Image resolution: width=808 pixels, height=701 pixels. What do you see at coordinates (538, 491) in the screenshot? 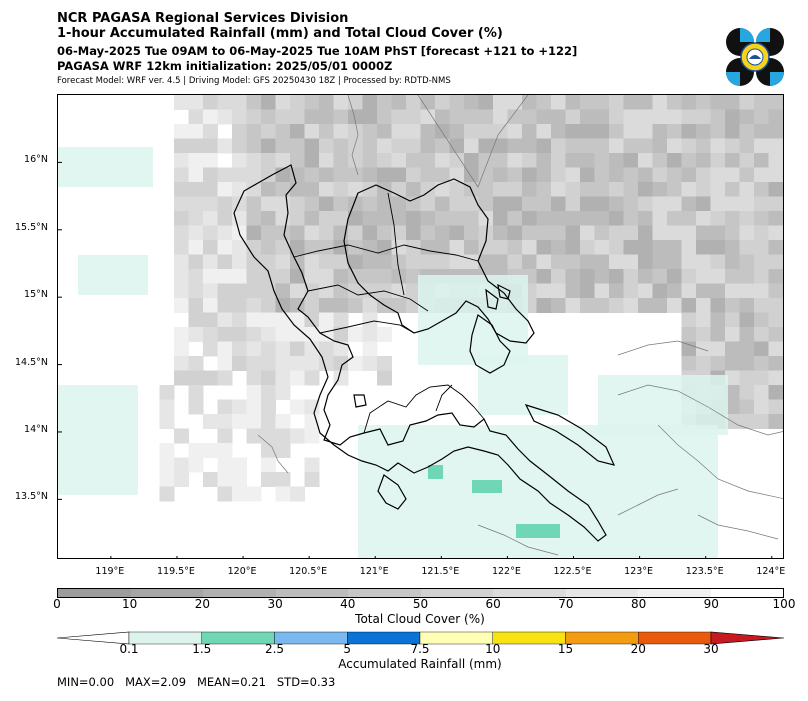
I see `rainfall-patch` at bounding box center [538, 491].